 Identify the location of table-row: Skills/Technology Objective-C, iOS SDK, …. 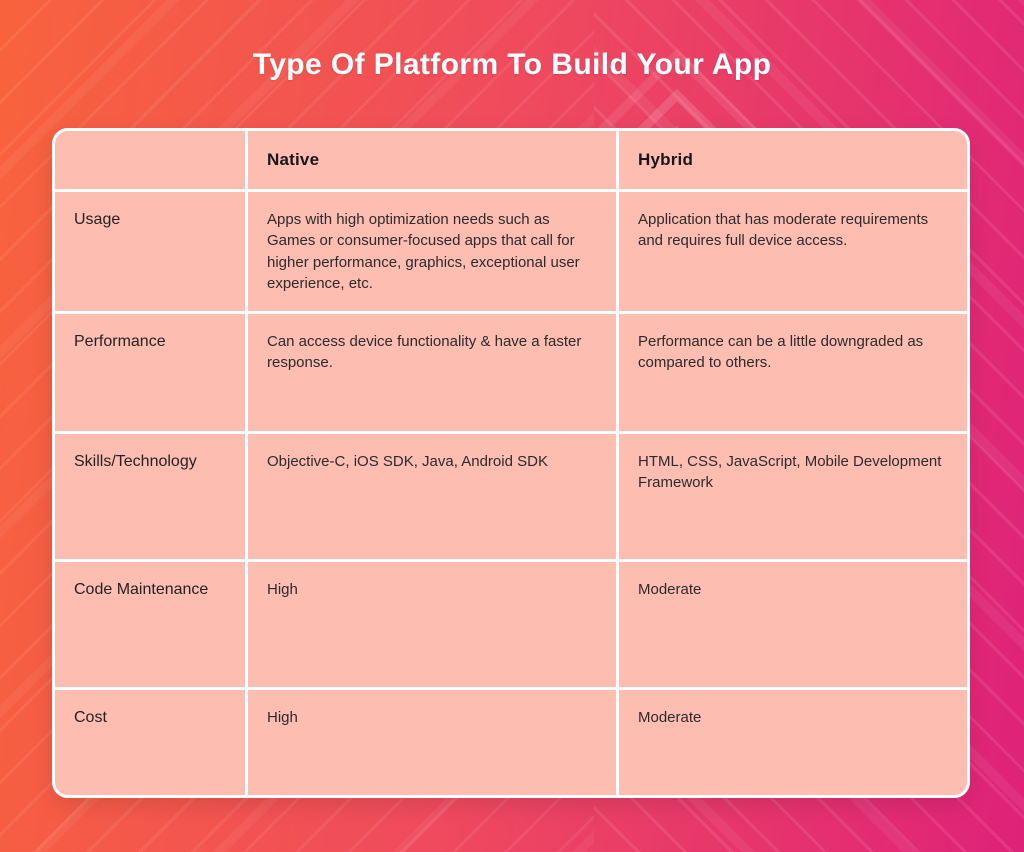
(511, 497).